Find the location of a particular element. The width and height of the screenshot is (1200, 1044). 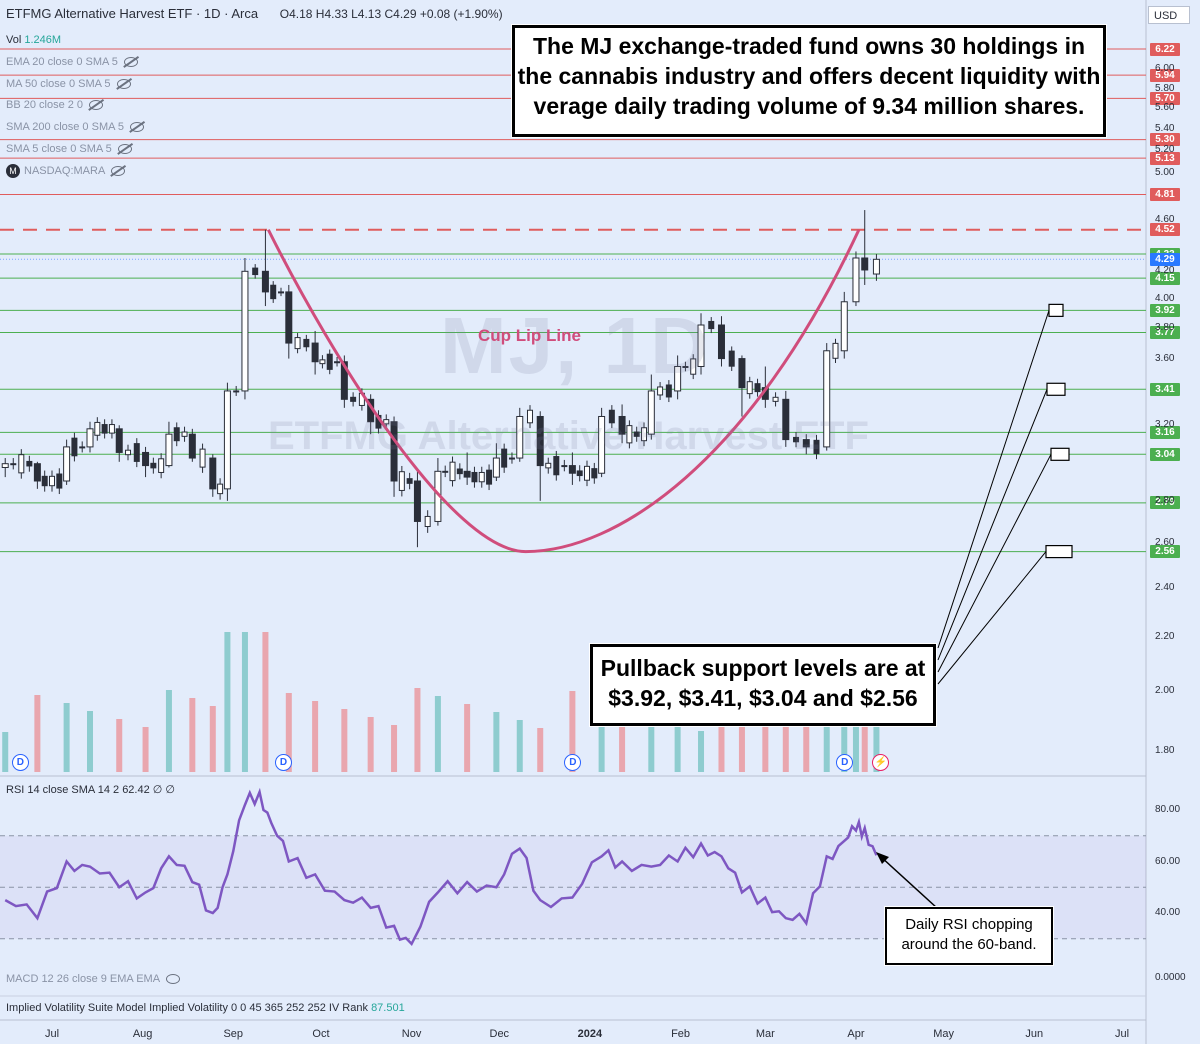

indicator-compare-label: NASDAQ:MARA is located at coordinates (65, 170).